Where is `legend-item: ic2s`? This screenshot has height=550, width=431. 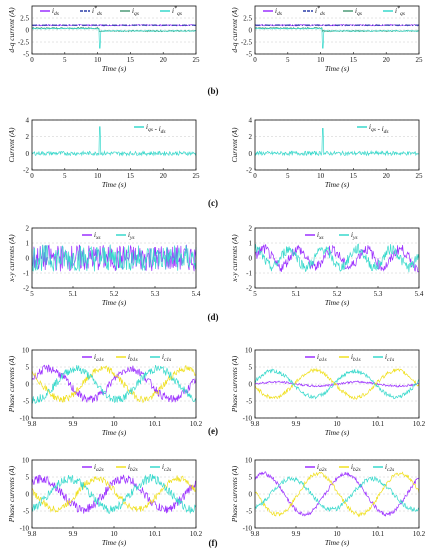 legend-item: ic2s is located at coordinates (160, 468).